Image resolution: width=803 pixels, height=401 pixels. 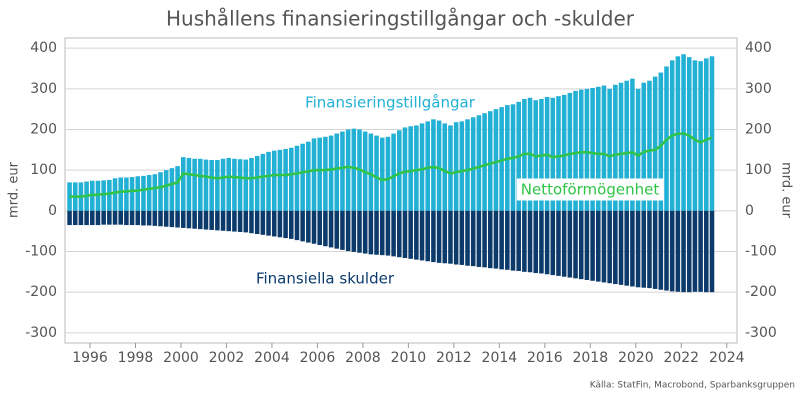 I want to click on x-tick-label: 2006, so click(x=318, y=358).